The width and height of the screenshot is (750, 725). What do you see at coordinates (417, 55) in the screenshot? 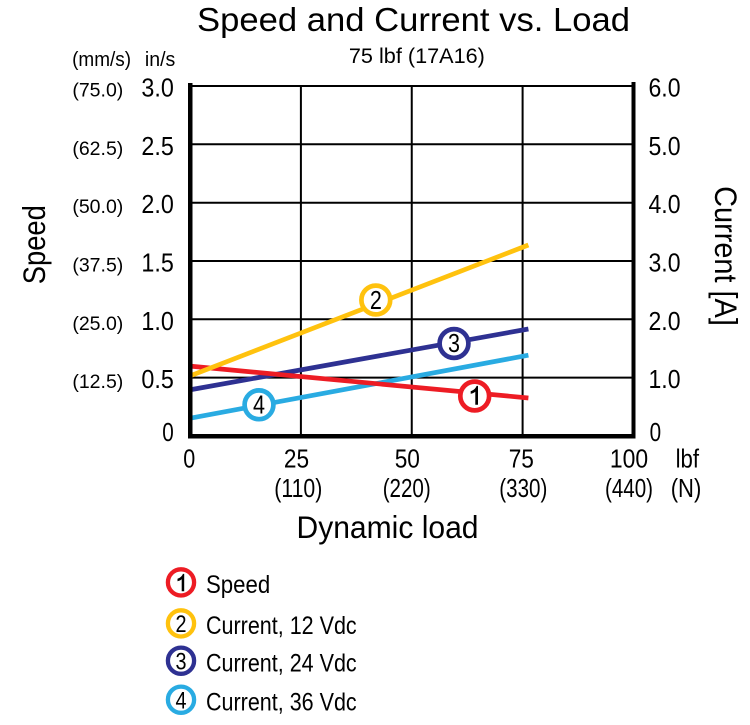
I see `svg-text: 75 lbf (17A16)` at bounding box center [417, 55].